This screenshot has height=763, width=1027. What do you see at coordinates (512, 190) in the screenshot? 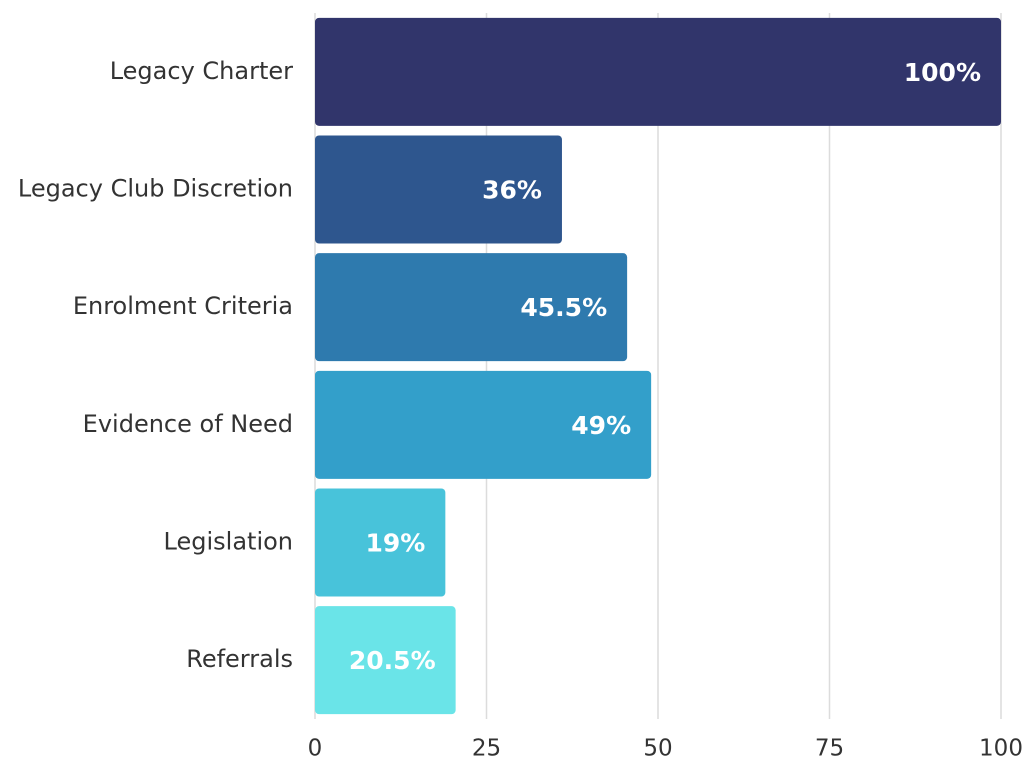
I see `value-label: 36%` at bounding box center [512, 190].